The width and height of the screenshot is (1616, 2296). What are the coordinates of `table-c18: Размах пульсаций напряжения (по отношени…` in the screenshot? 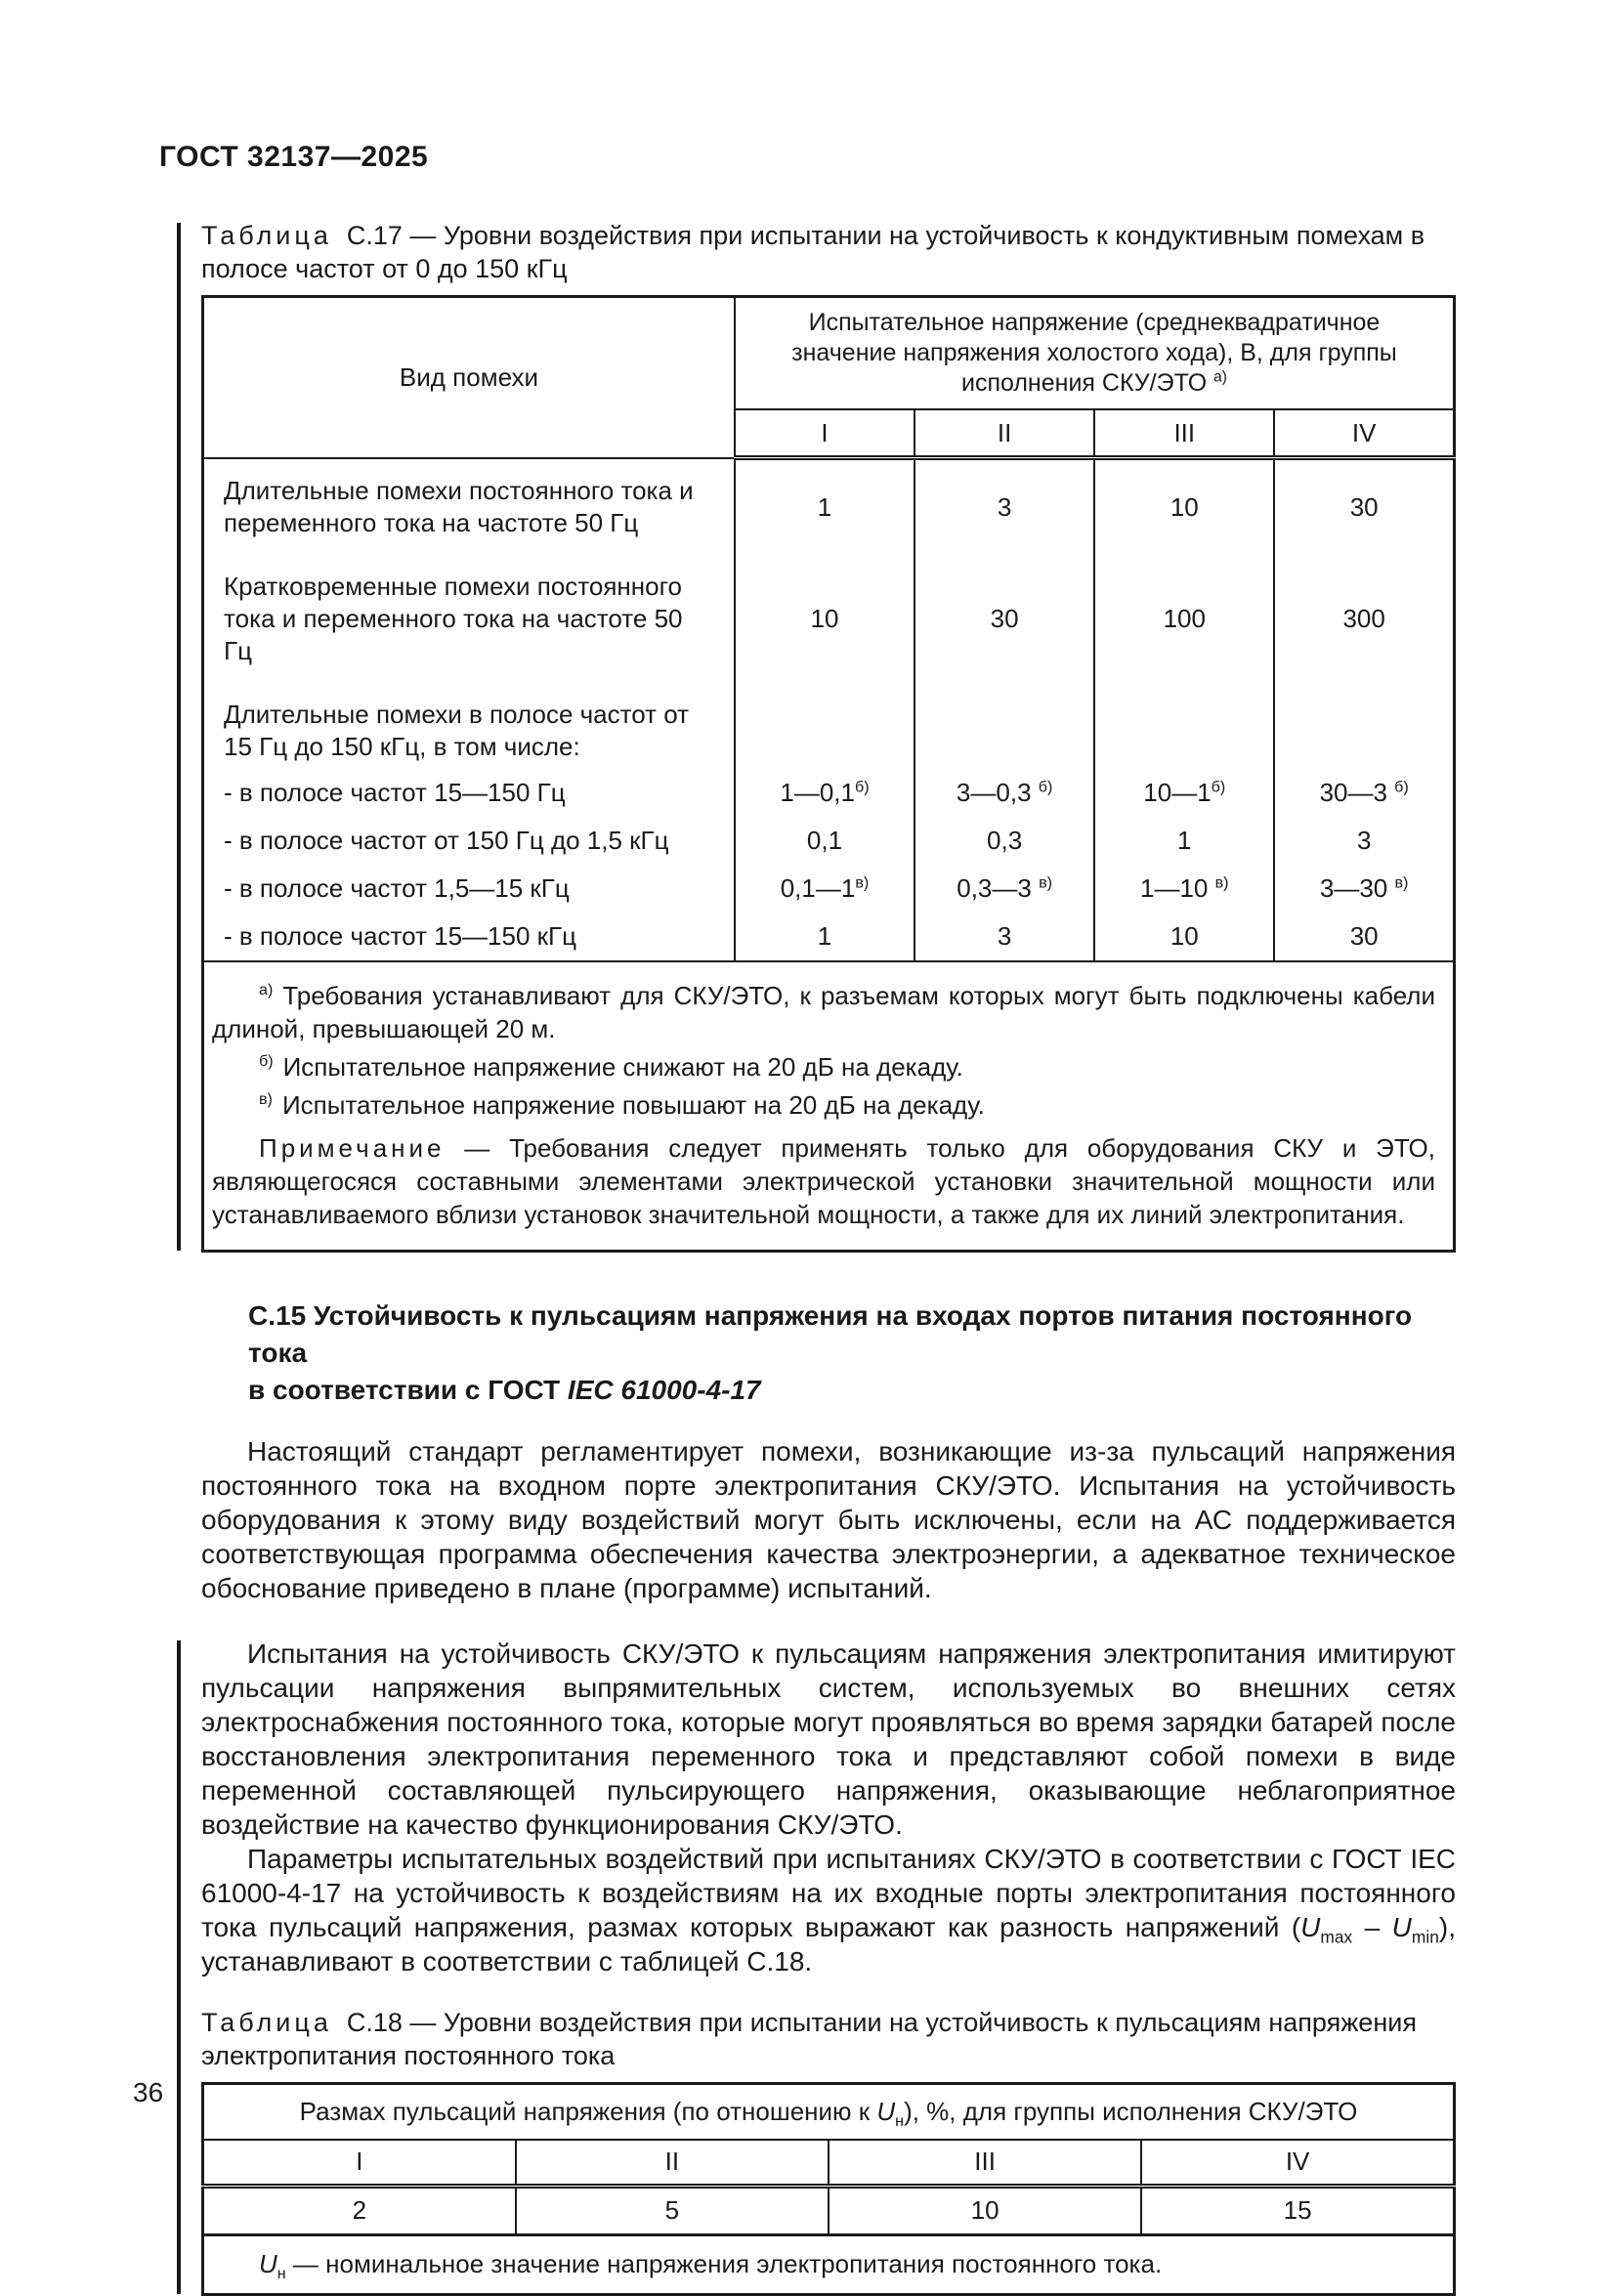 It's located at (828, 2189).